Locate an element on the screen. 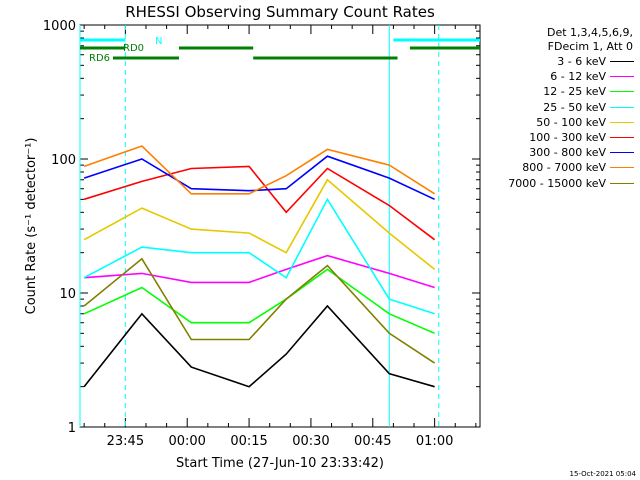 Image resolution: width=640 pixels, height=480 pixels. x-axis-label: Start Time (27-Jun-10 23:33:42) is located at coordinates (280, 463).